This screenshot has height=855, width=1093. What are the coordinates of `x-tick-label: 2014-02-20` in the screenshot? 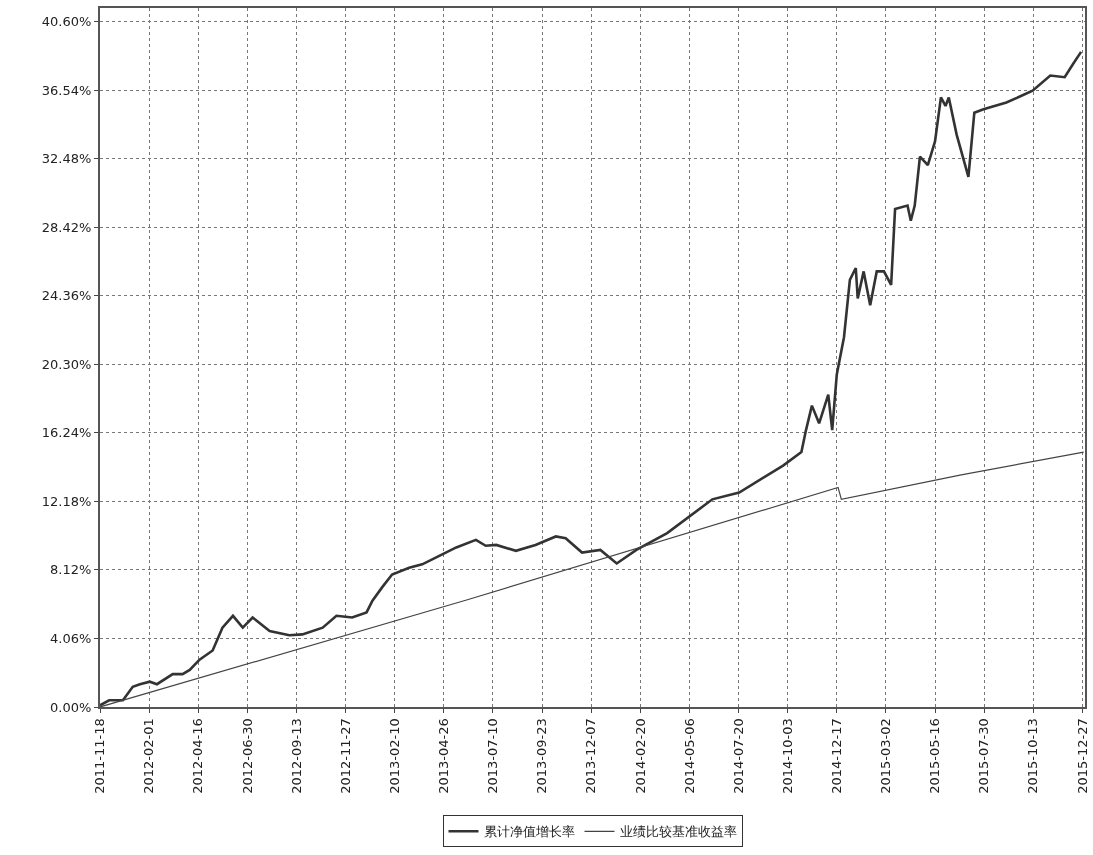 It's located at (640, 756).